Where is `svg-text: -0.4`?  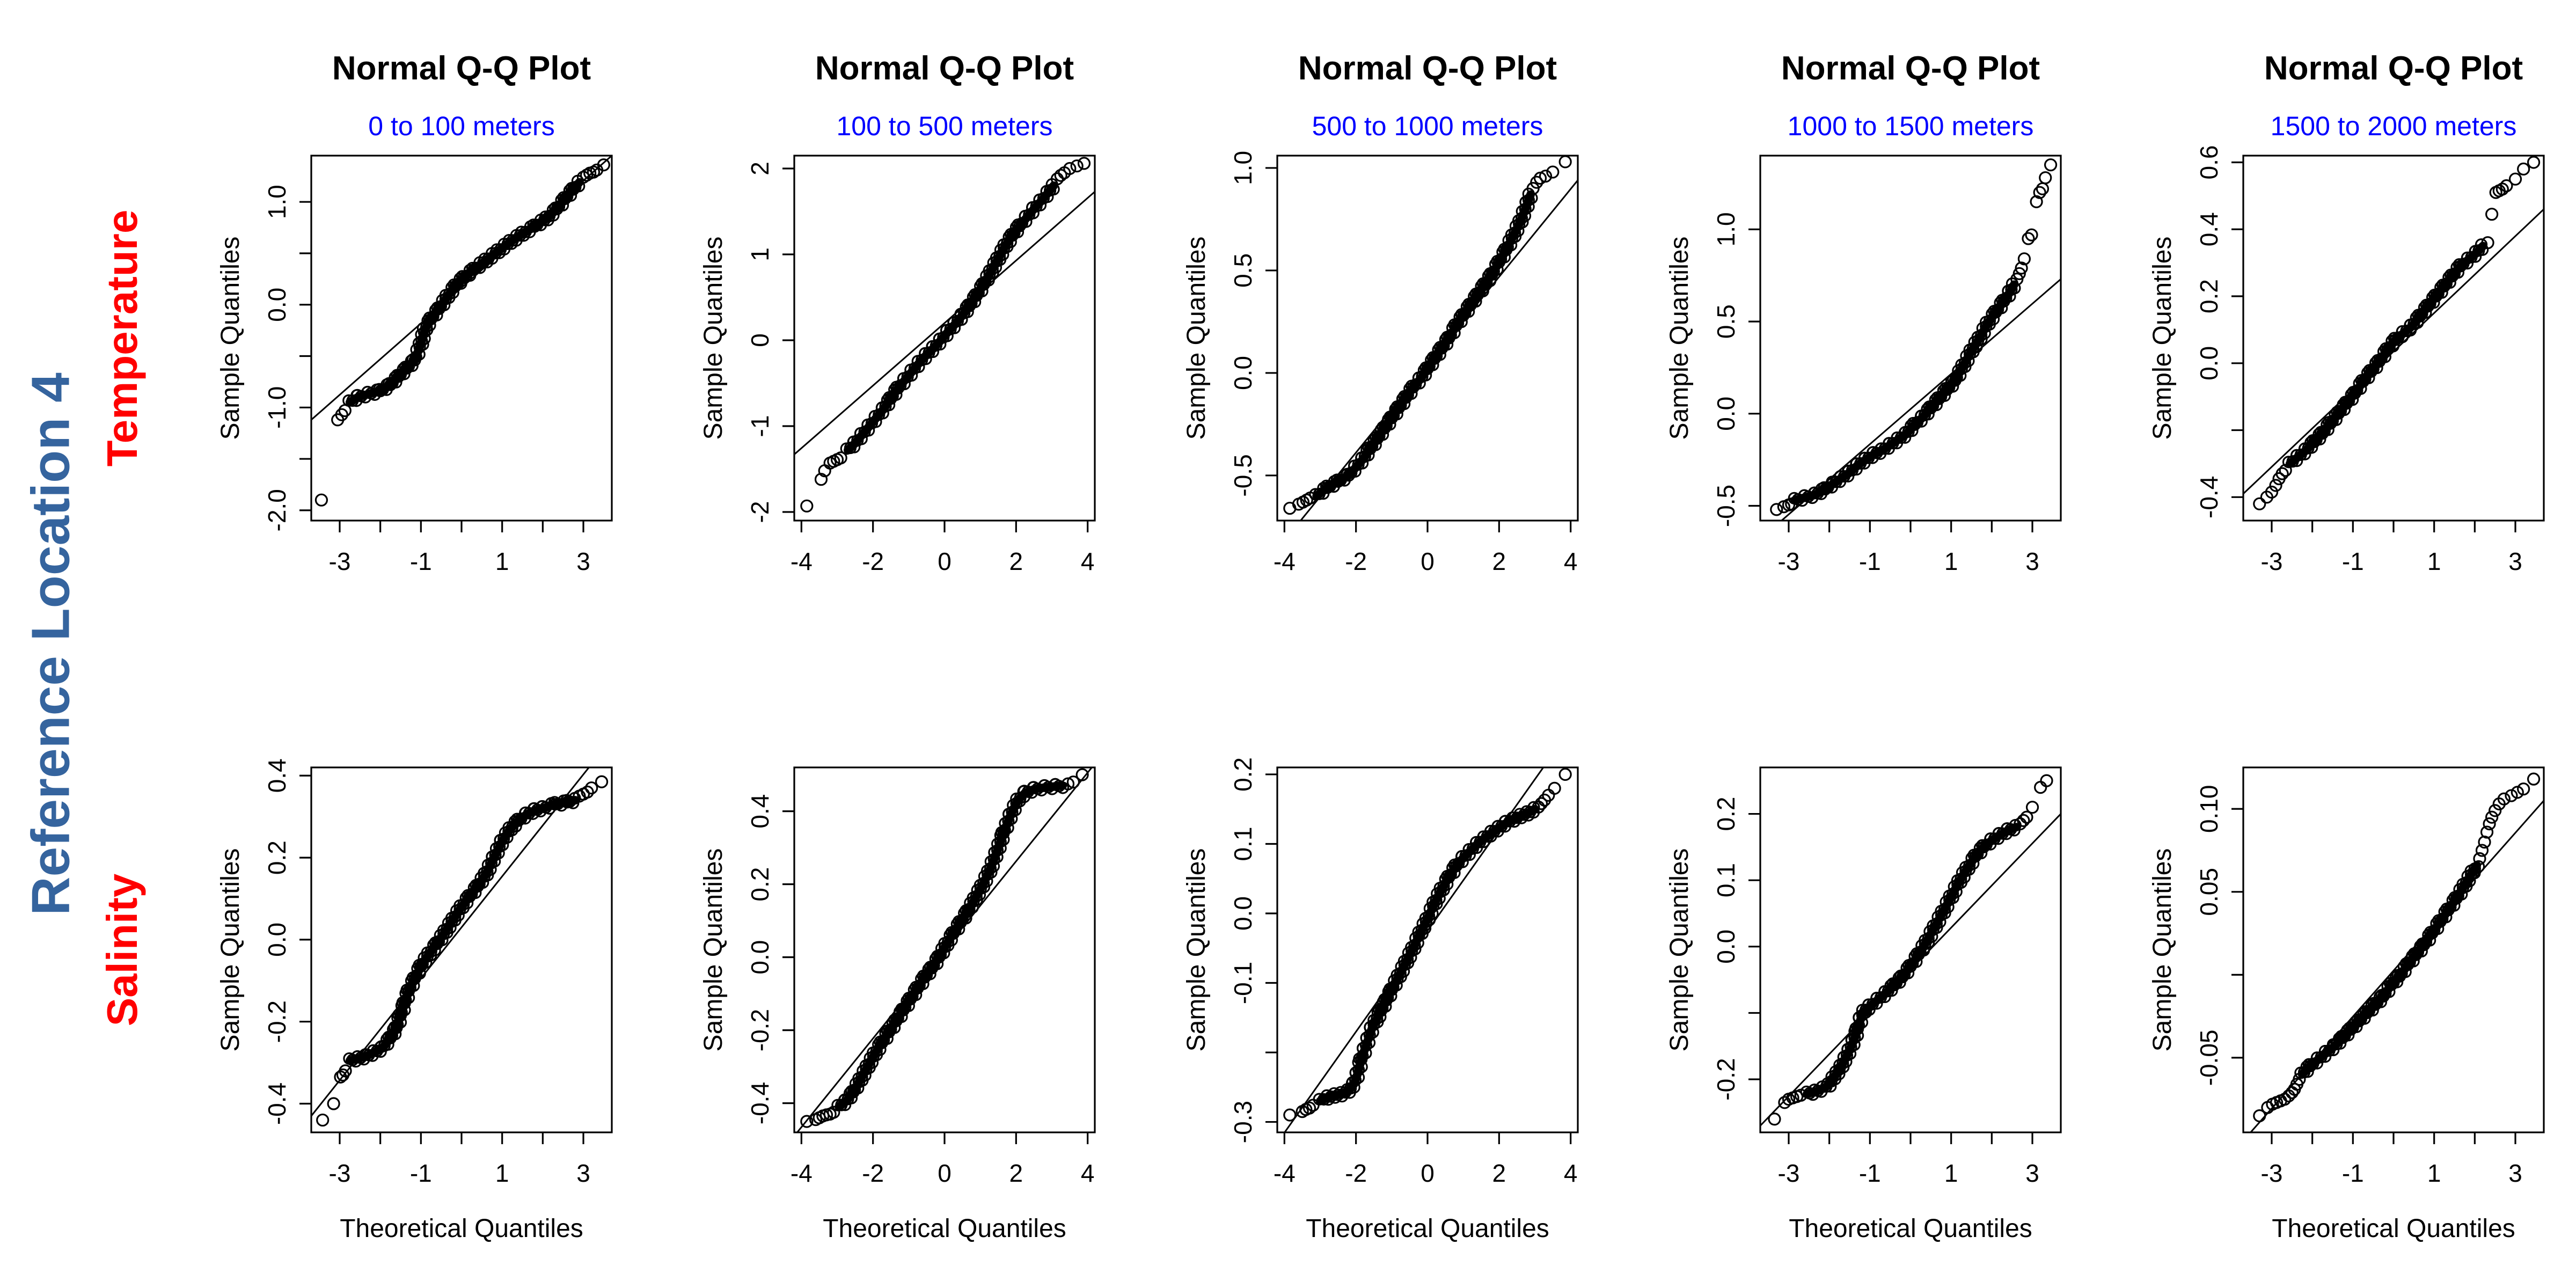
svg-text: -0.4 is located at coordinates (2209, 497).